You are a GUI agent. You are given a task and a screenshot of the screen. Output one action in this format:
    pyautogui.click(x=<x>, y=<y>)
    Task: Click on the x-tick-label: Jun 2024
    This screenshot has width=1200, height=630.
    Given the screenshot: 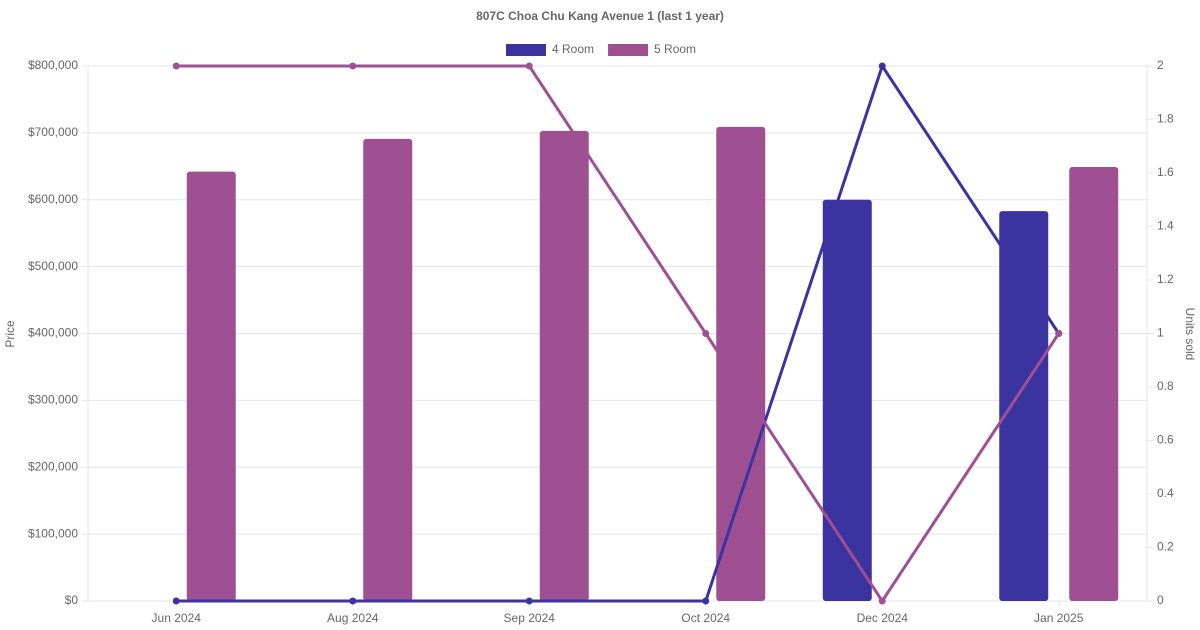 What is the action you would take?
    pyautogui.click(x=177, y=618)
    